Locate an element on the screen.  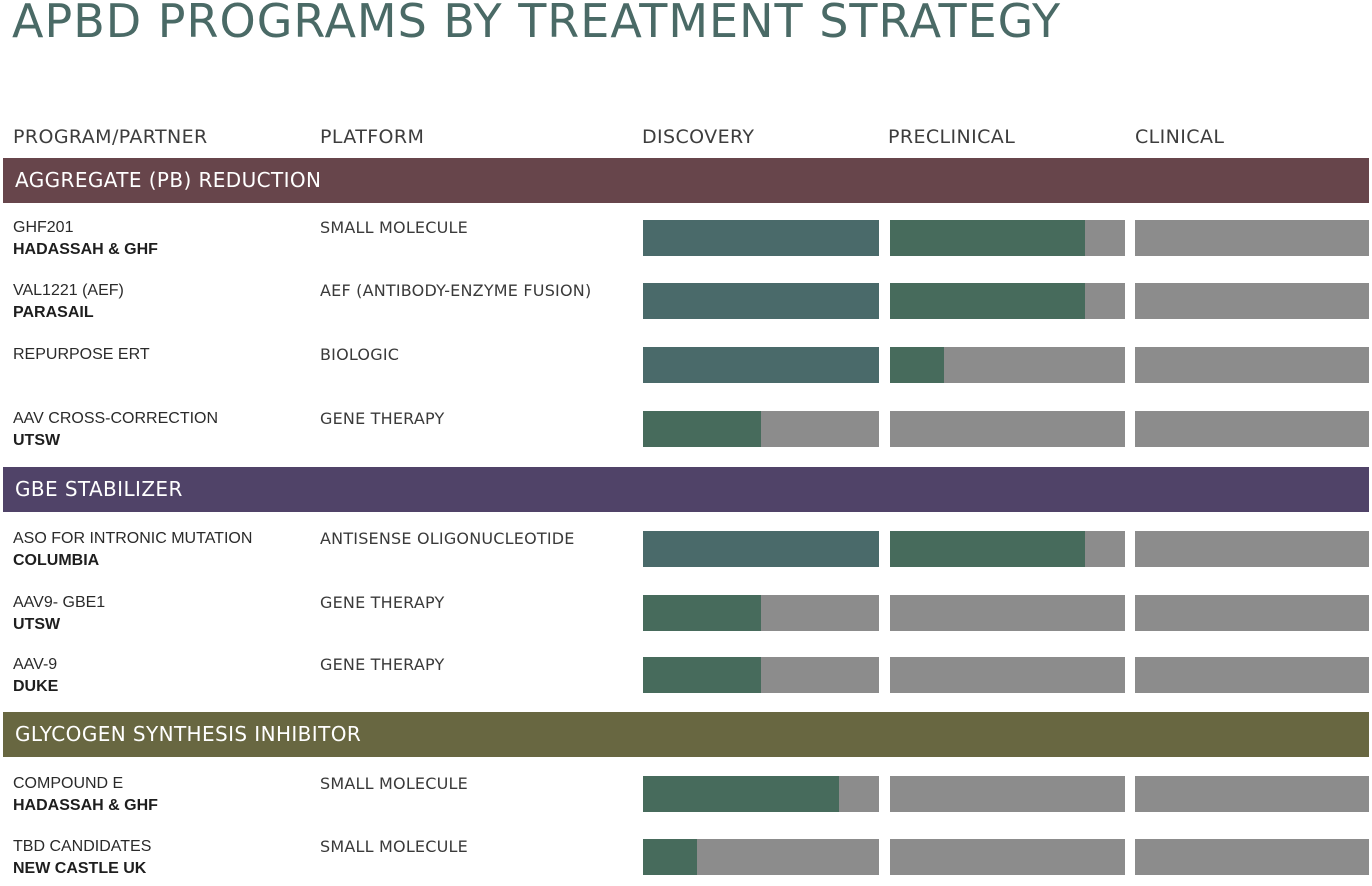
program-name: TBD CANDIDATES is located at coordinates (82, 846).